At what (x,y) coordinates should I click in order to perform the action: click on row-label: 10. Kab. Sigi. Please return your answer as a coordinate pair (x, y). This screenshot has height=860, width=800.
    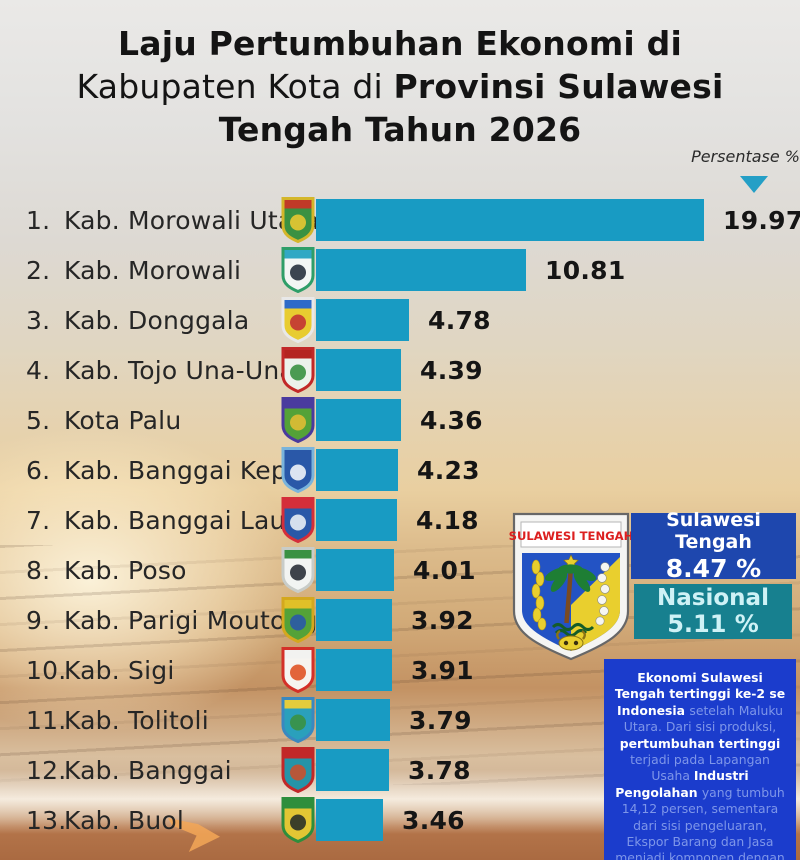
    Looking at the image, I should click on (100, 670).